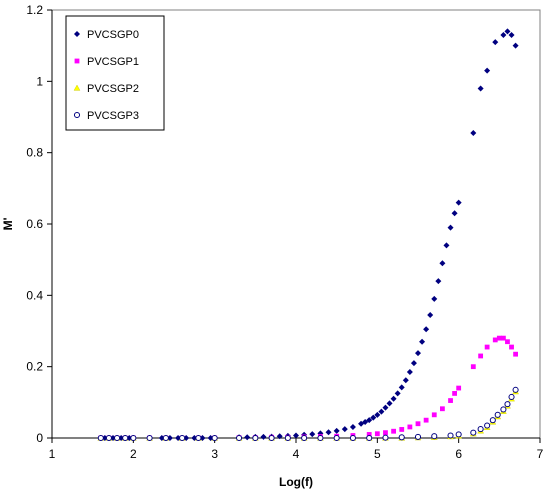  I want to click on y-axis-label: M', so click(8, 223).